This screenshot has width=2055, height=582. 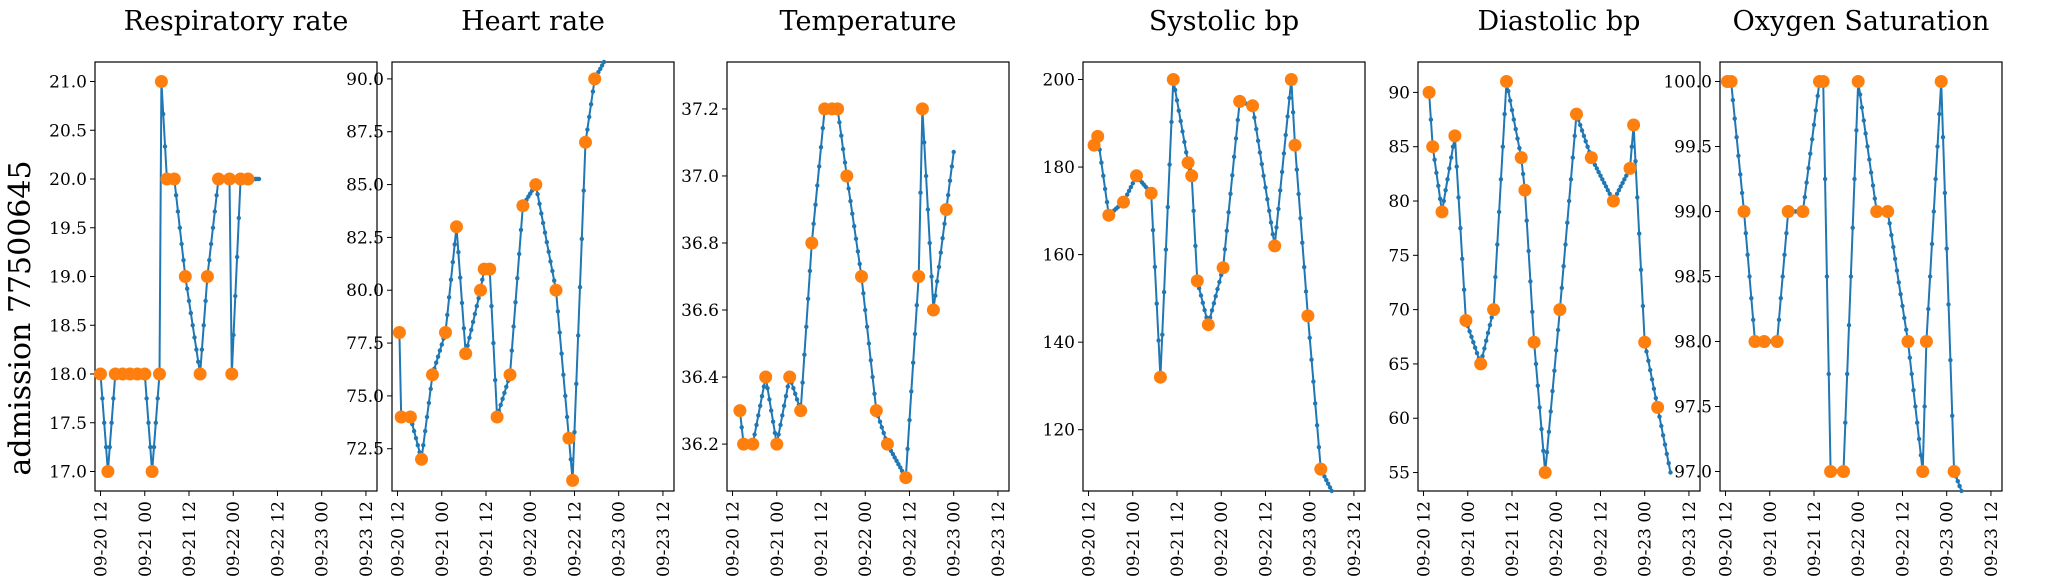 I want to click on y-tick-label: 72.5, so click(x=365, y=450).